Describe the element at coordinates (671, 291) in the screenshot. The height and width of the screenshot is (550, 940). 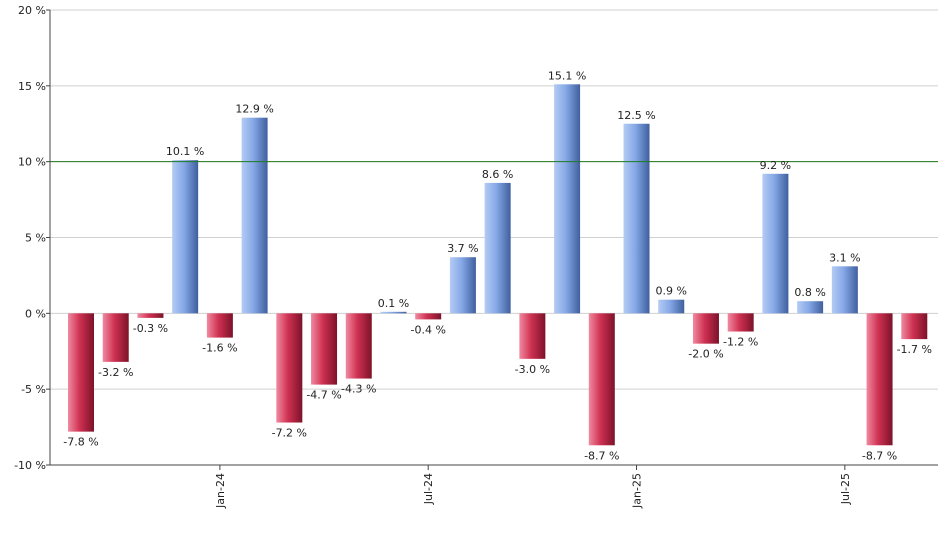
I see `data-label: 0.9 %` at that location.